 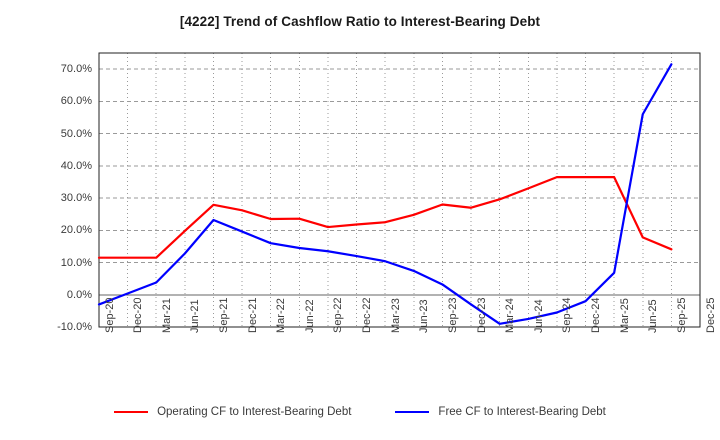 What do you see at coordinates (79, 294) in the screenshot?
I see `y-tick-label: 0.0%` at bounding box center [79, 294].